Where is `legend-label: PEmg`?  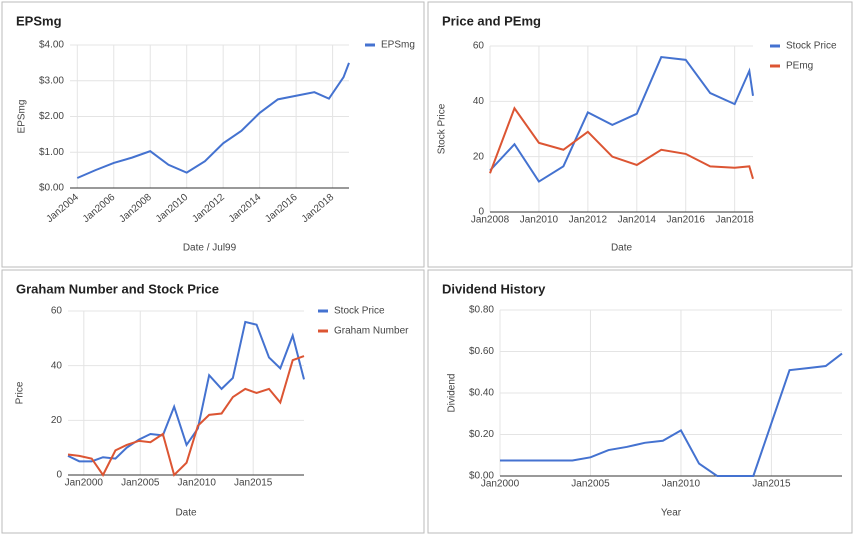
legend-label: PEmg is located at coordinates (799, 66).